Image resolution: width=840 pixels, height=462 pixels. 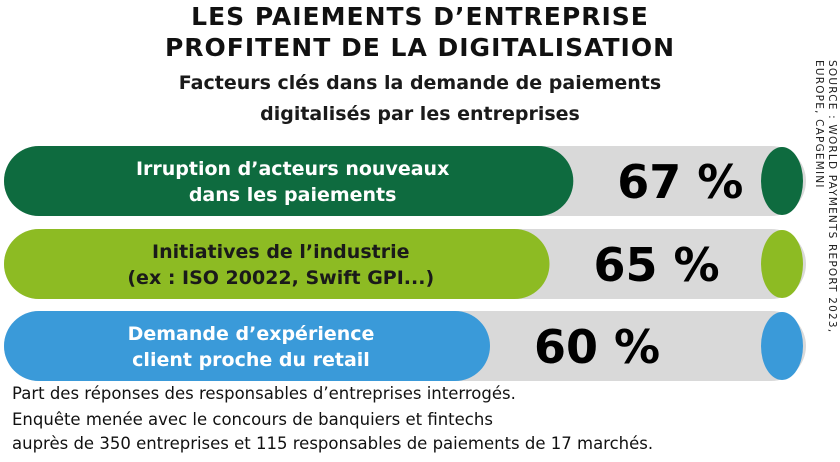 I want to click on category-label: Demande d’expérience, so click(x=251, y=334).